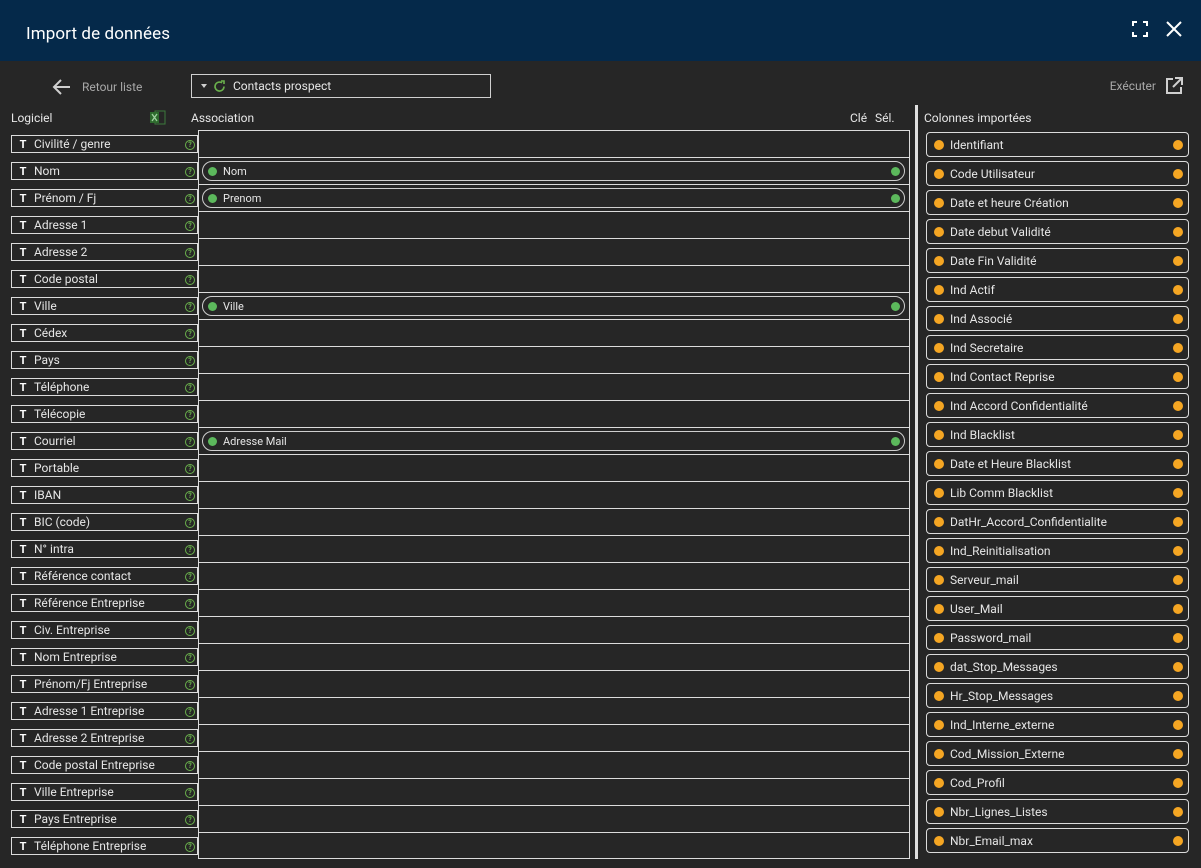  I want to click on field-box: T Prénom / Fj?, so click(104, 198).